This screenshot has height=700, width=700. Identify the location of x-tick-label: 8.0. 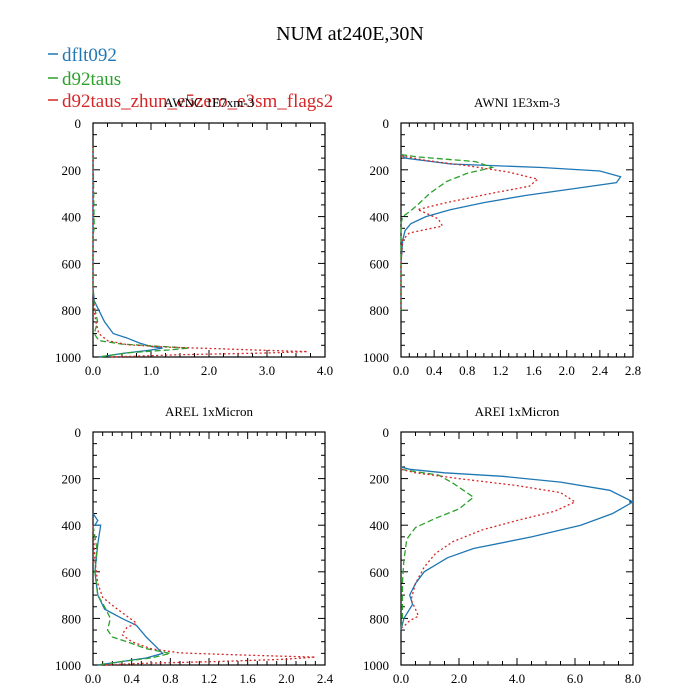
(633, 678).